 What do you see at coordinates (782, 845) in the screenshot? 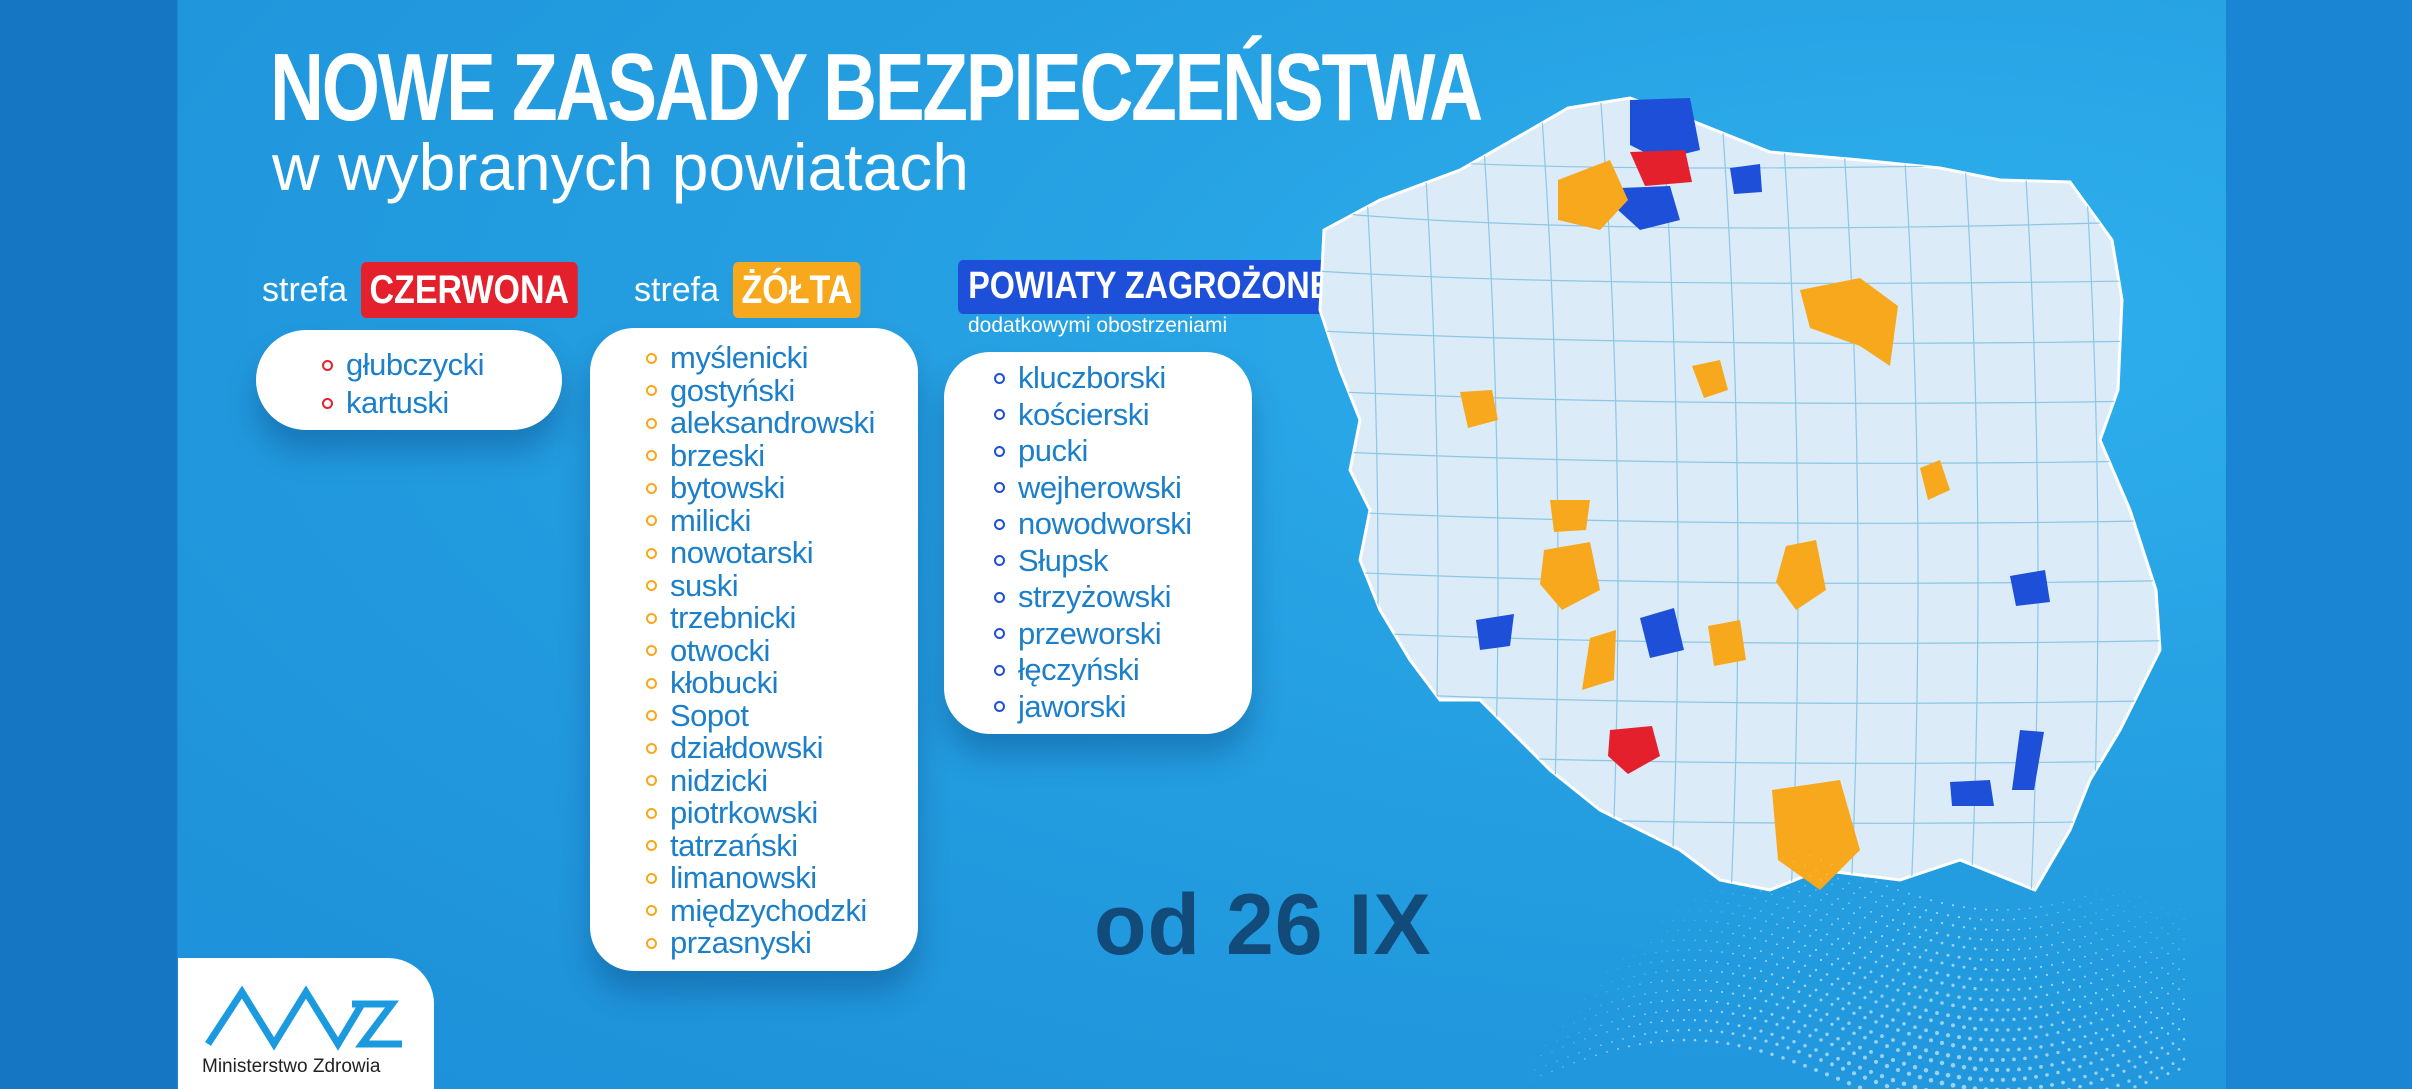
I see `list-item: tatrzański` at bounding box center [782, 845].